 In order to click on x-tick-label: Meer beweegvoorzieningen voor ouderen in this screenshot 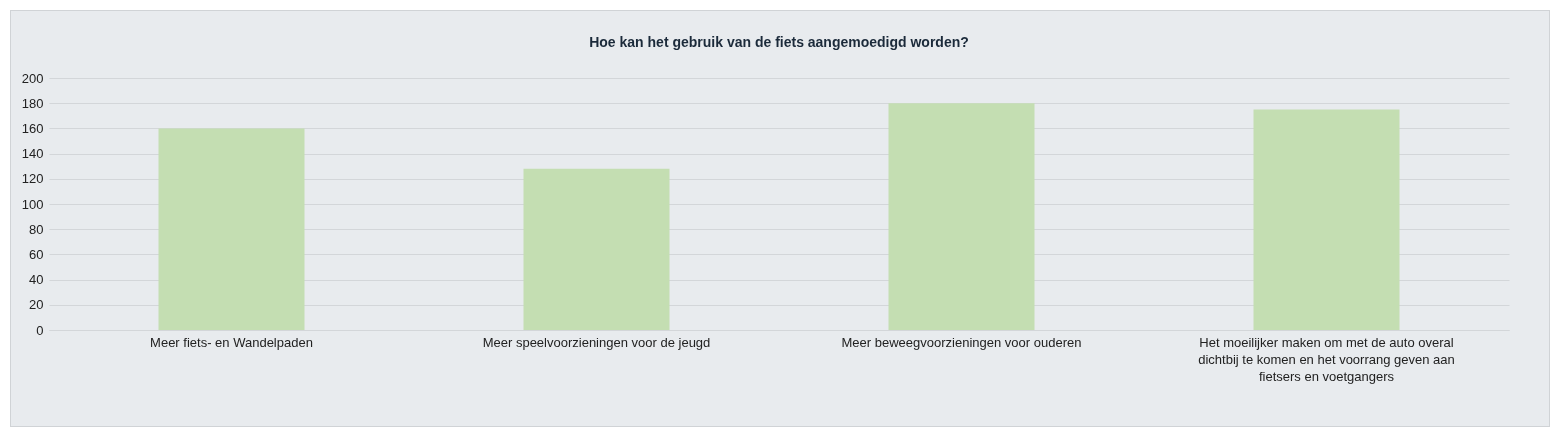, I will do `click(961, 342)`.